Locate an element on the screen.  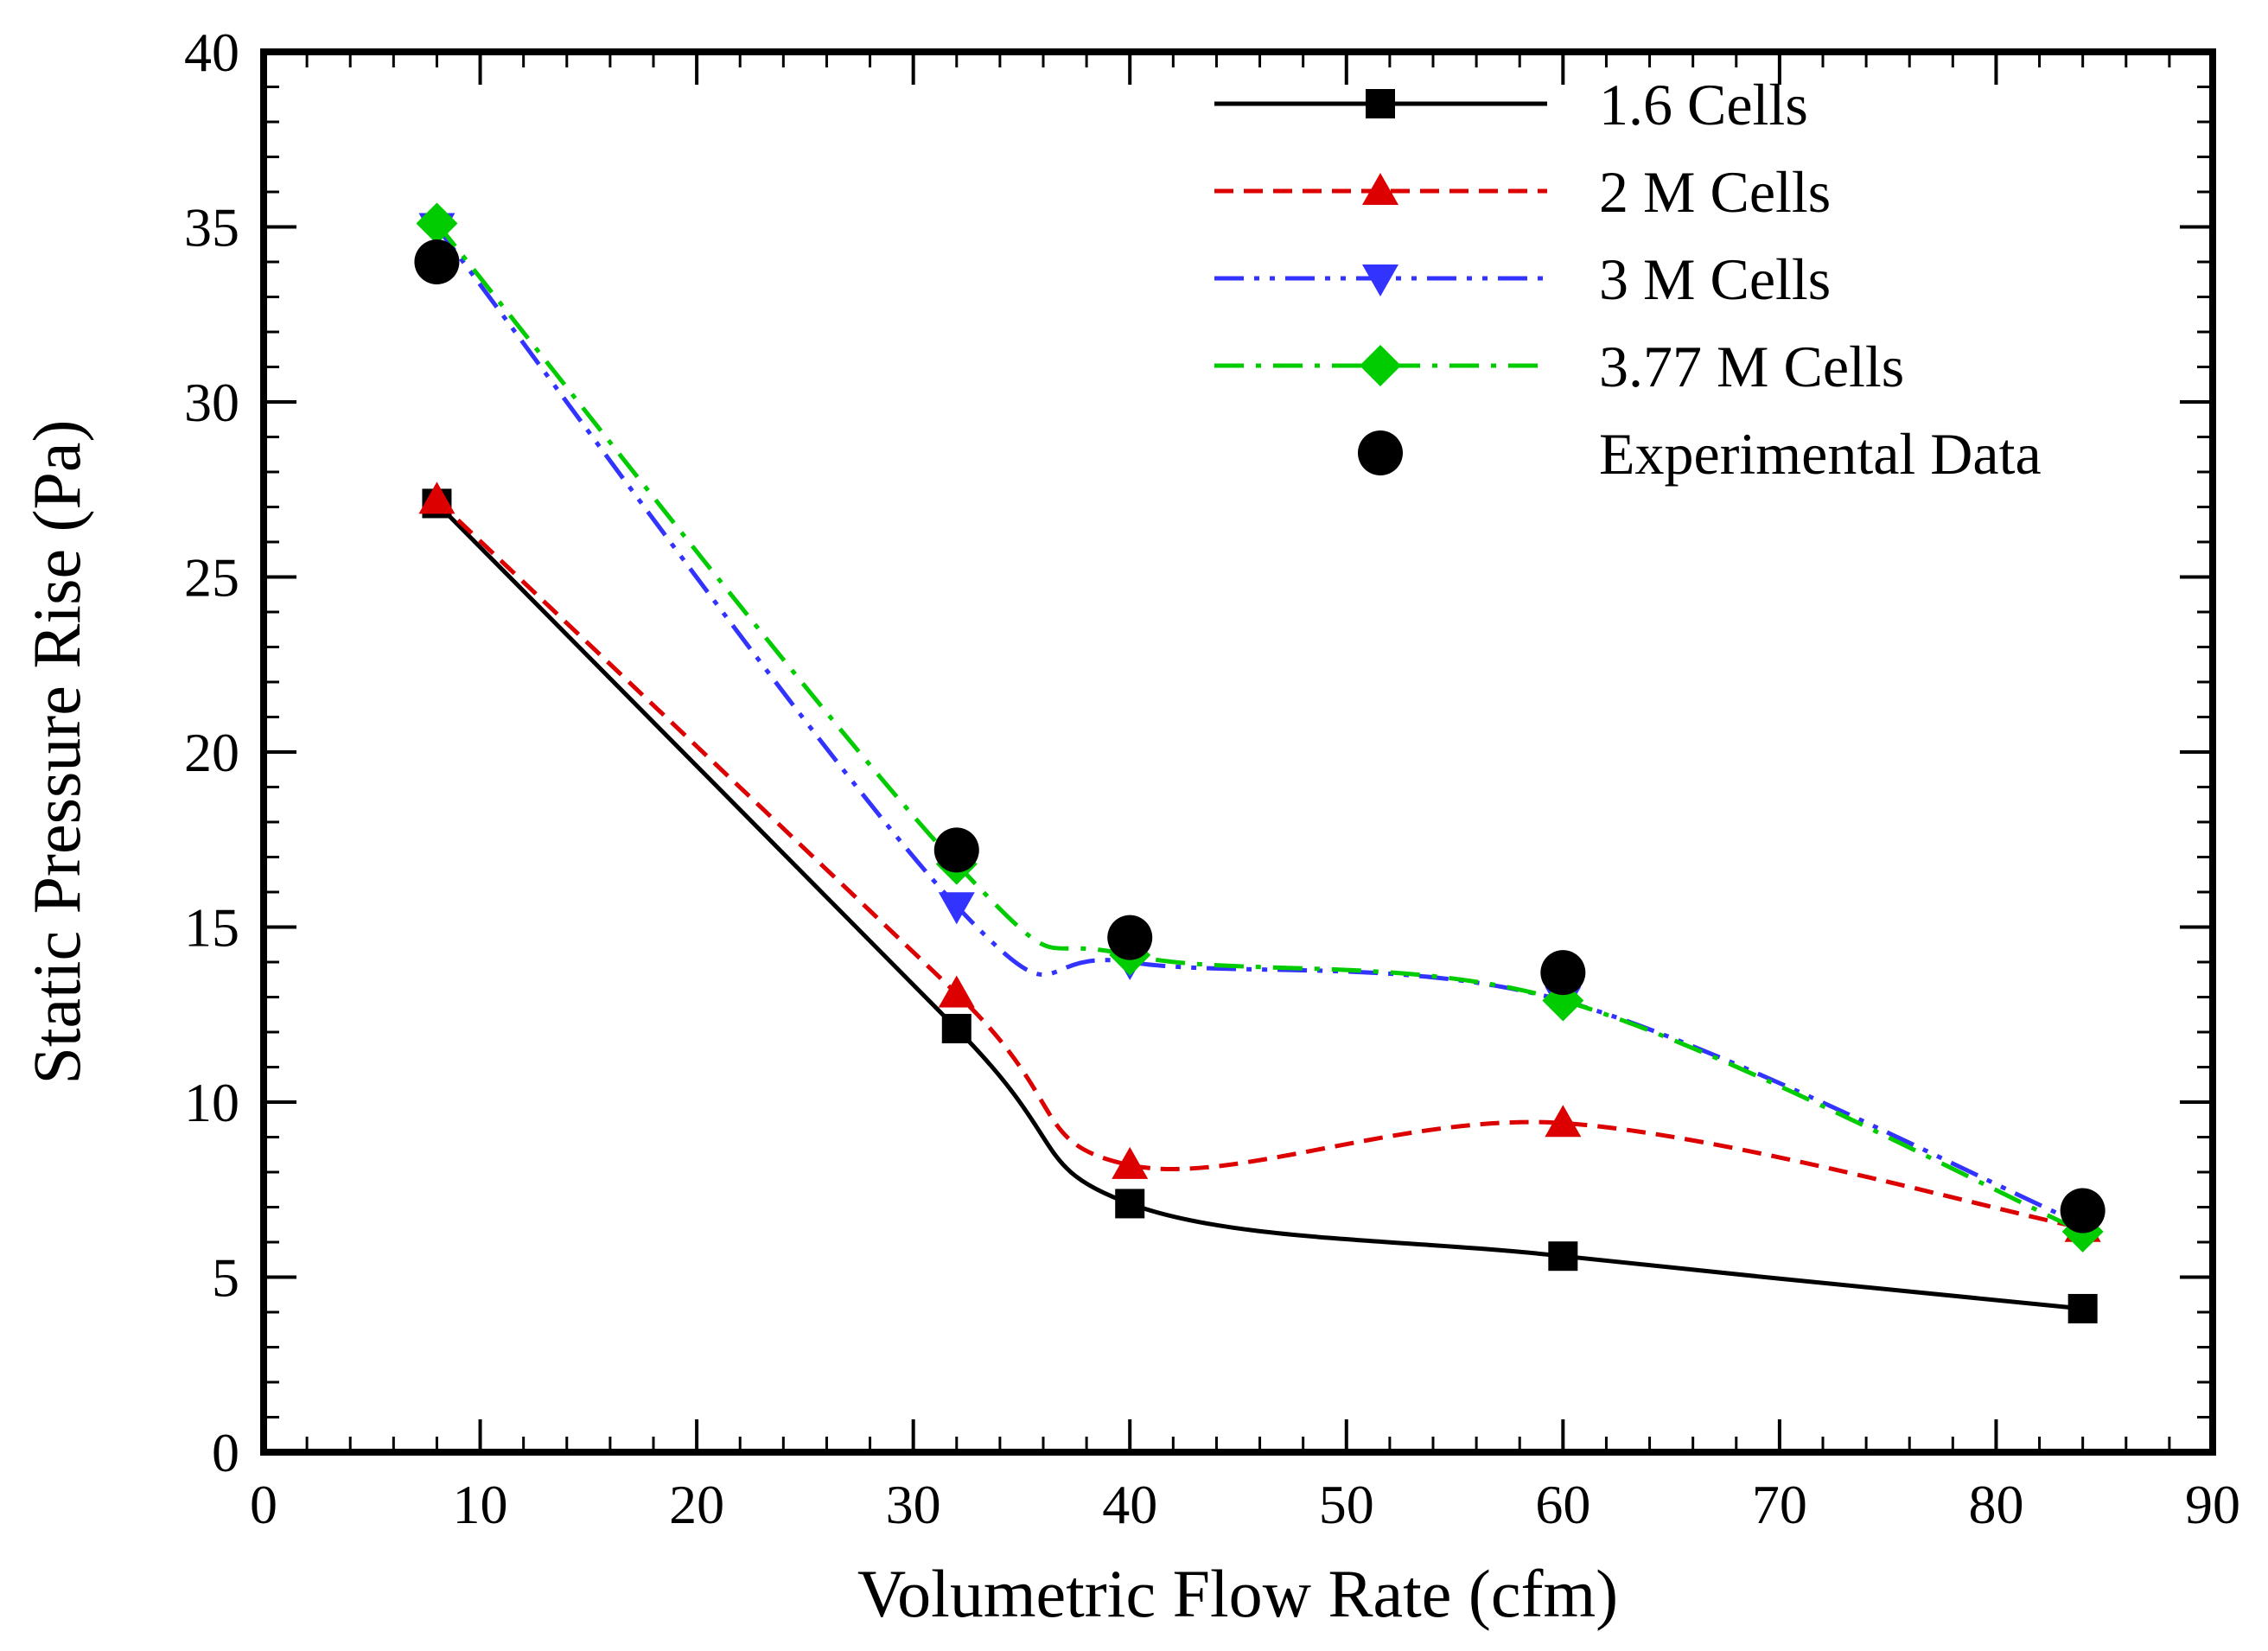
legend-label: 3 M Cells is located at coordinates (1715, 279).